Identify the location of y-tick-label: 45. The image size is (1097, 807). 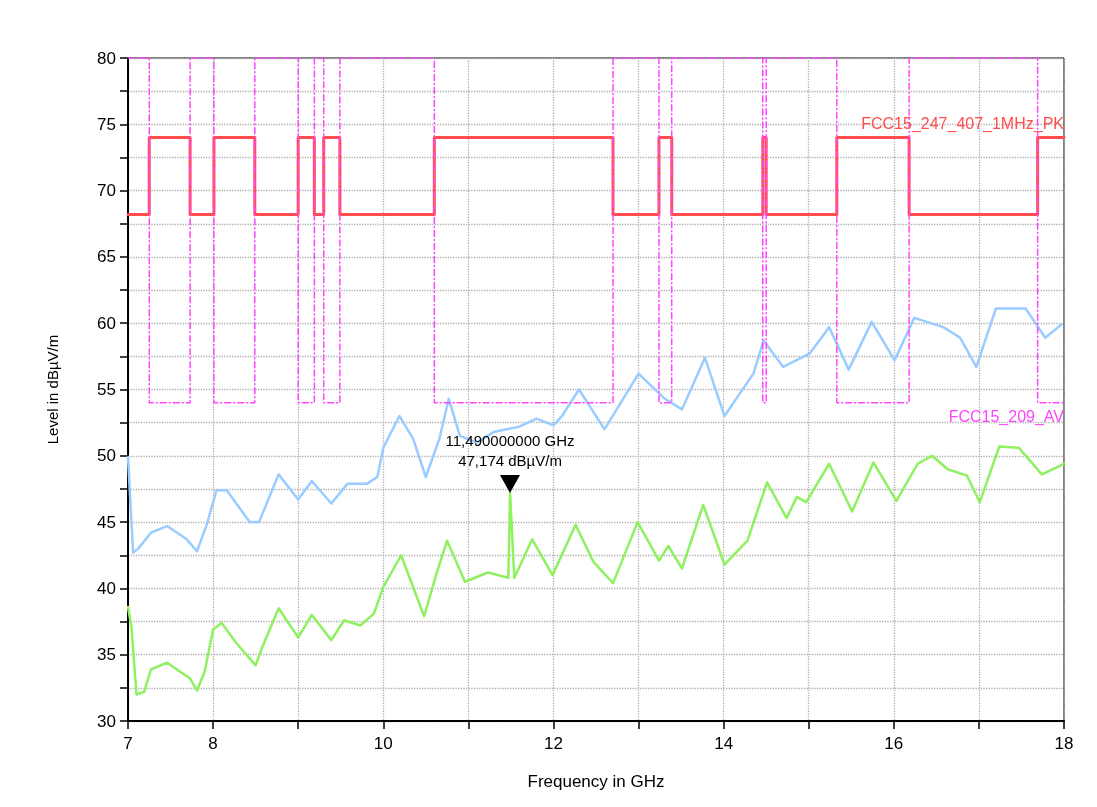
(106, 522).